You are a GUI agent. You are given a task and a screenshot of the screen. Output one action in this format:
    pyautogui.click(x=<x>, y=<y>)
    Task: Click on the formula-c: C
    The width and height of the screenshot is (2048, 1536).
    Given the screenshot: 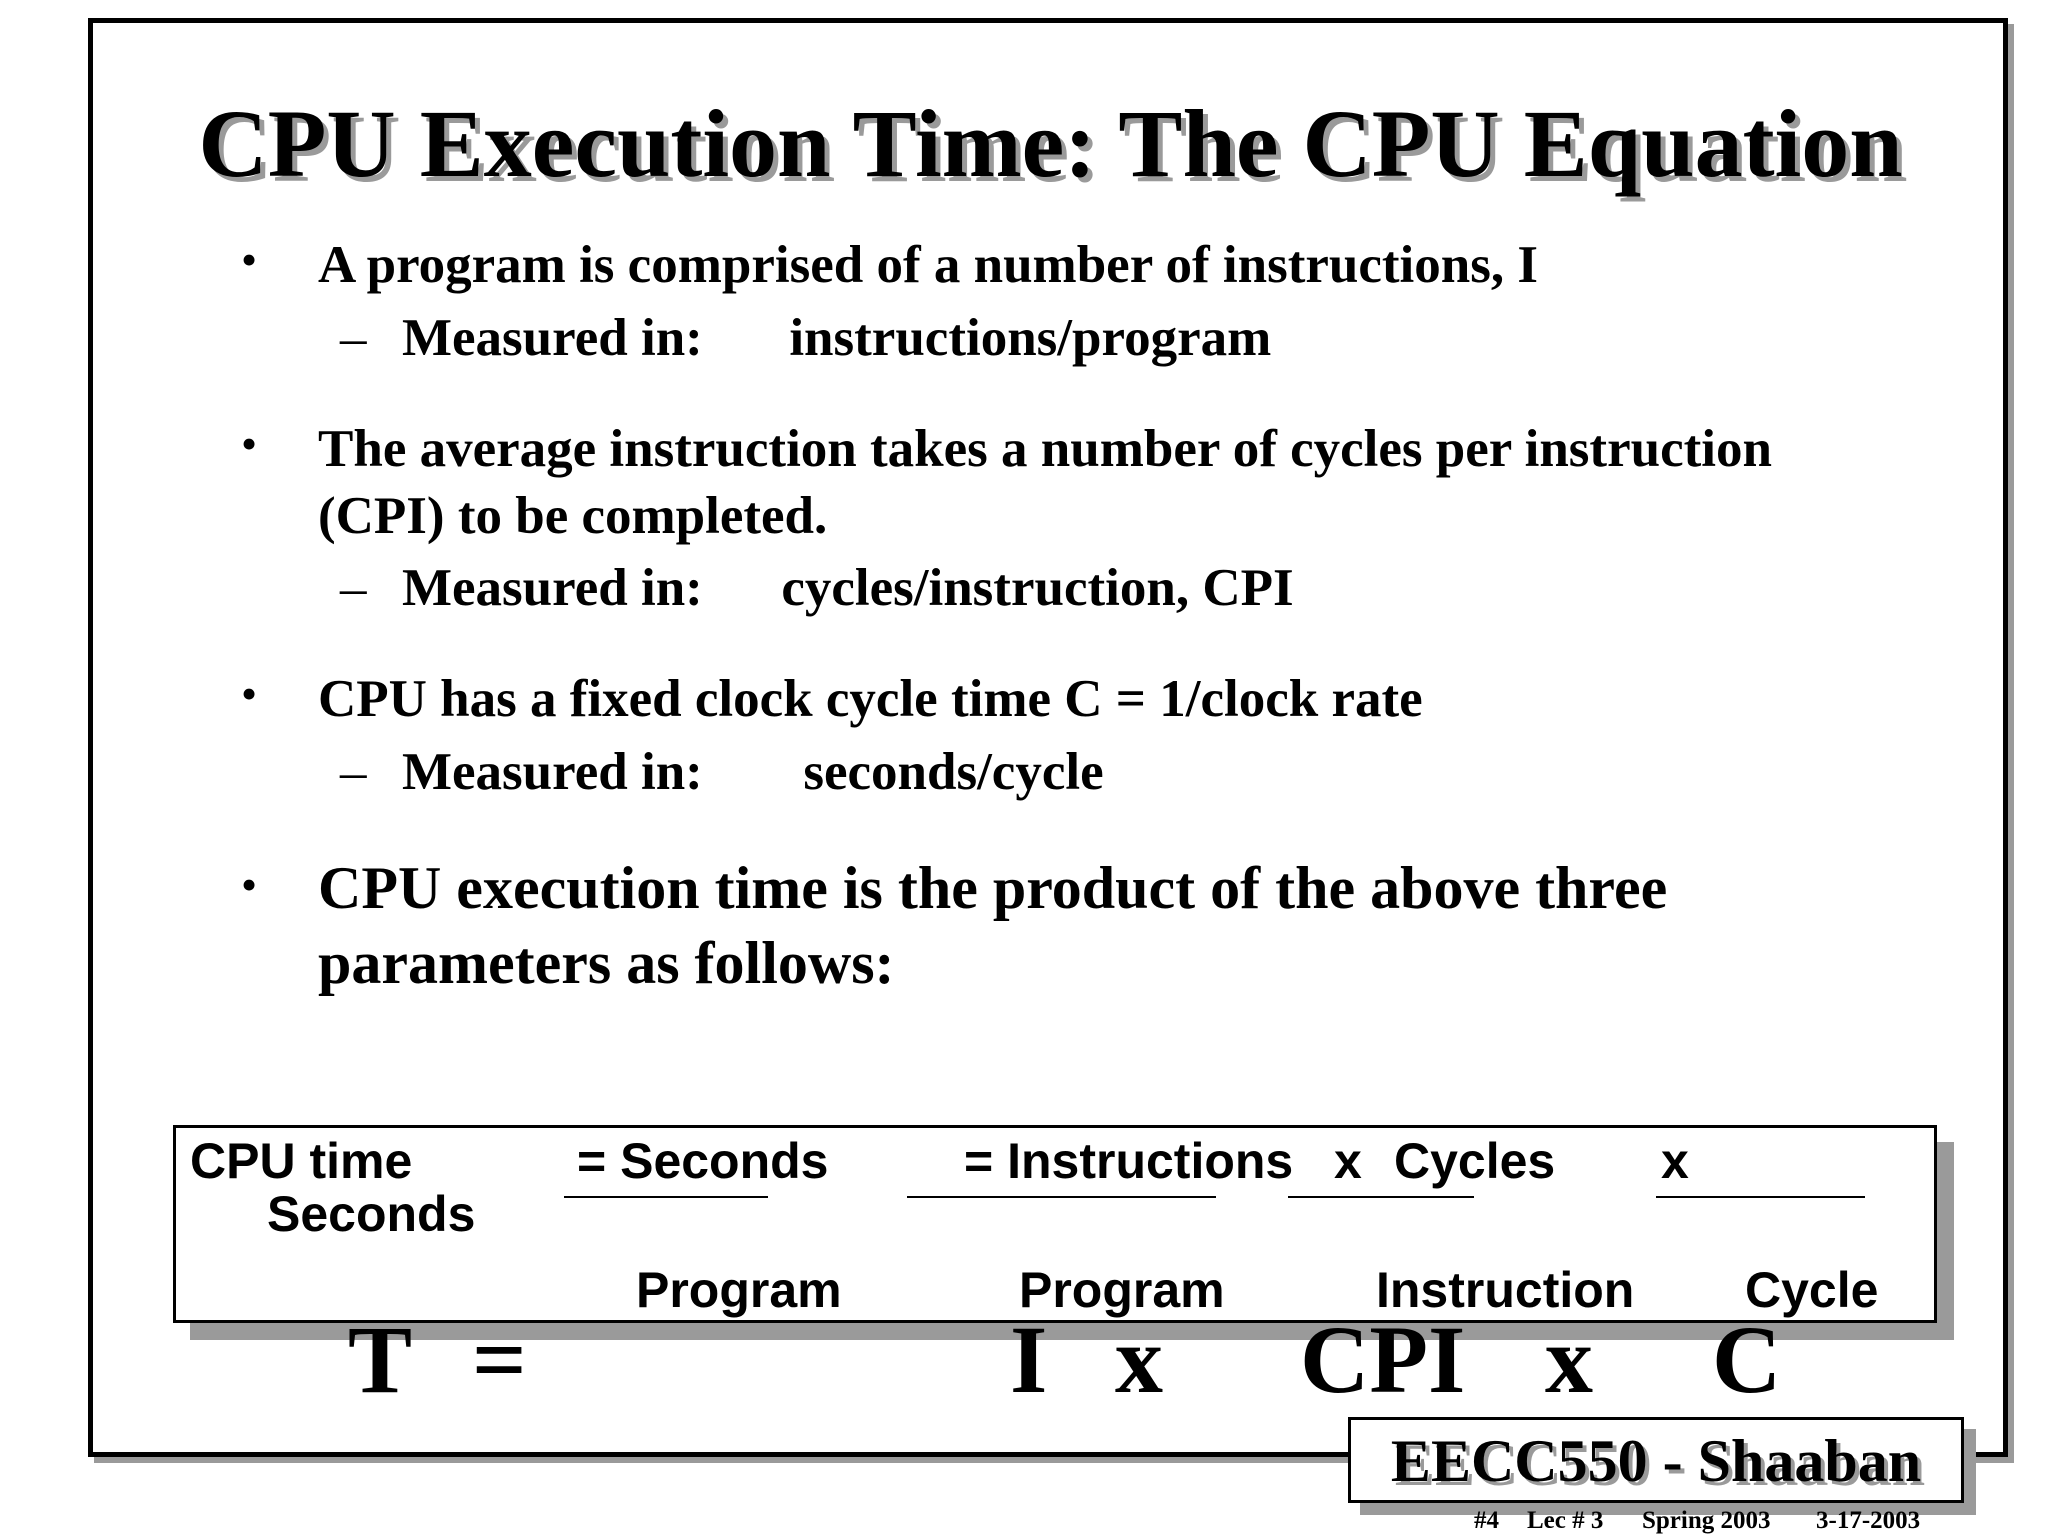 What is the action you would take?
    pyautogui.click(x=1747, y=1359)
    